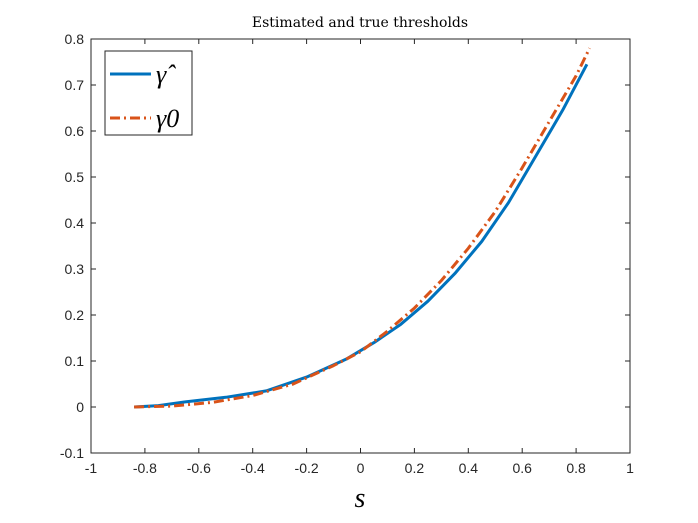  What do you see at coordinates (75, 85) in the screenshot?
I see `y-tick-label: 0.7` at bounding box center [75, 85].